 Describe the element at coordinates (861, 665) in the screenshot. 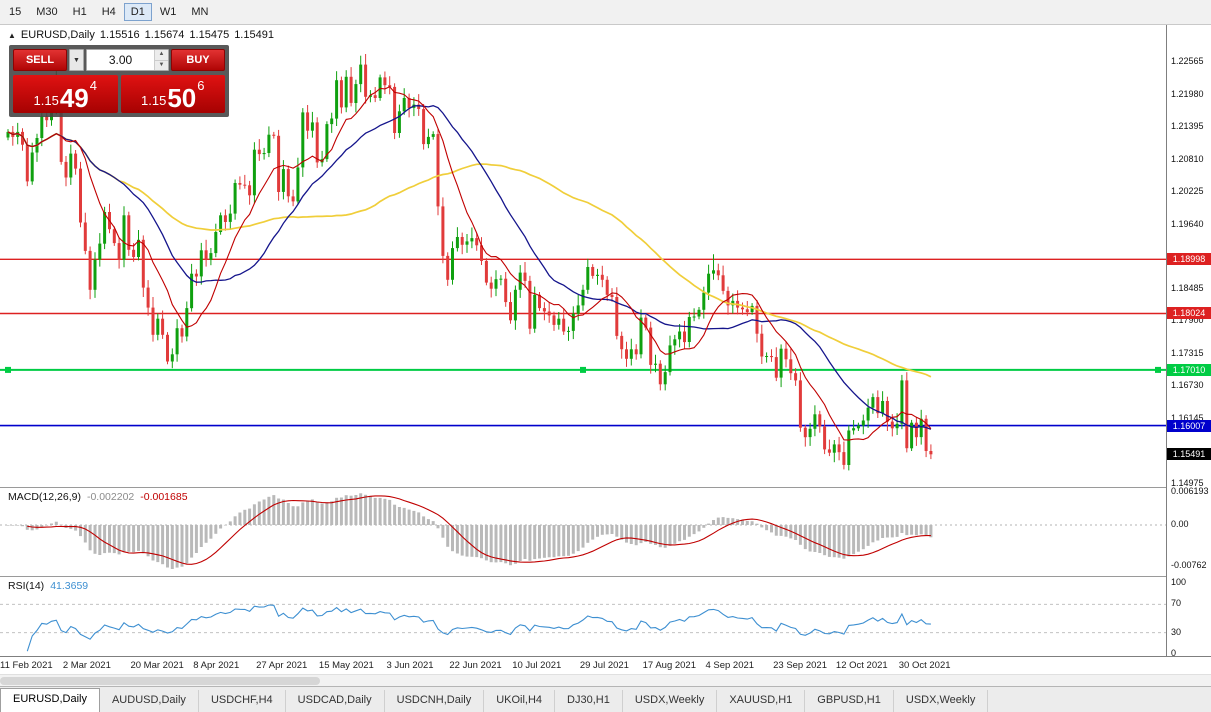

I see `date-label: 12 Oct 2021` at that location.